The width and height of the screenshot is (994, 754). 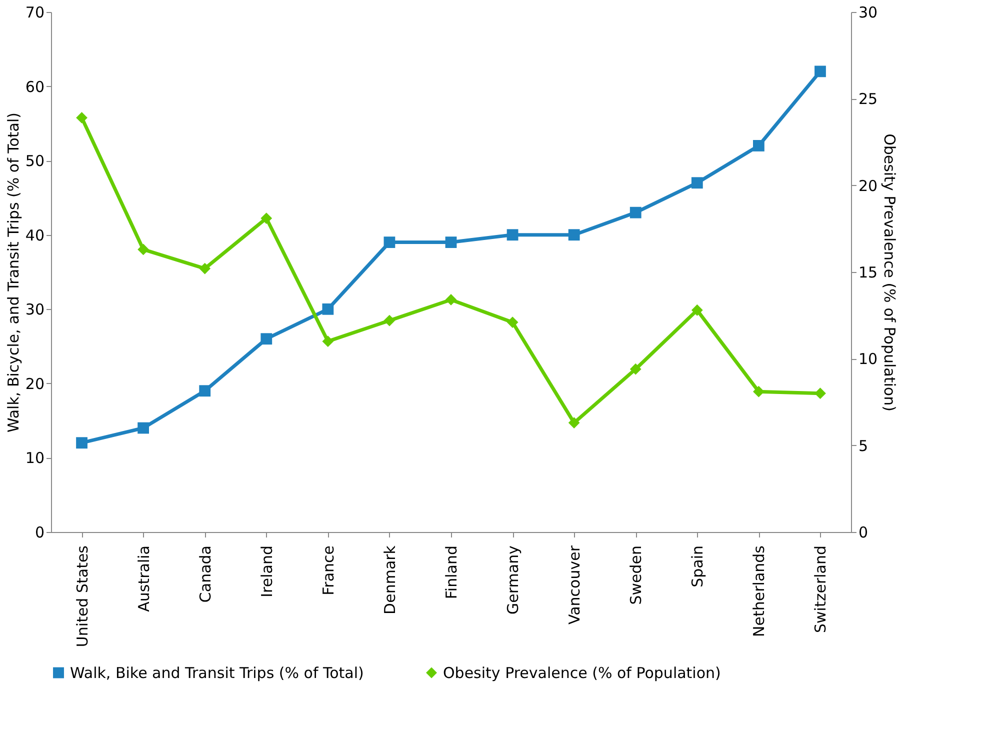 What do you see at coordinates (868, 359) in the screenshot?
I see `y2-tick-label: 10` at bounding box center [868, 359].